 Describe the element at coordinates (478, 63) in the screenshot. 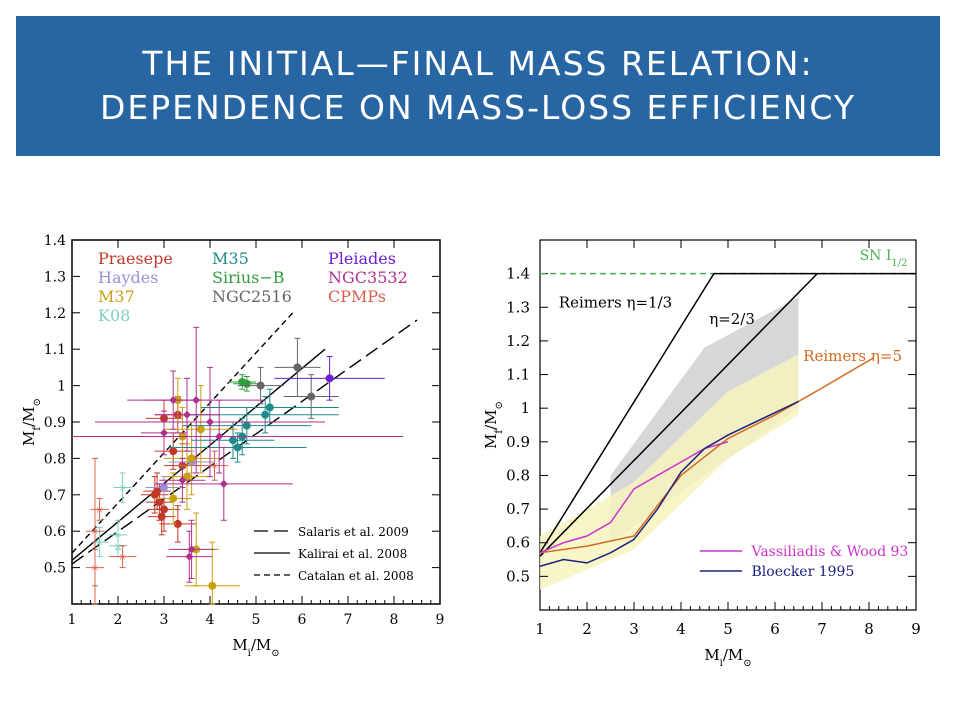

I see `slide-title-line-1: THE INITIAL—FINAL MASS RELATION:` at that location.